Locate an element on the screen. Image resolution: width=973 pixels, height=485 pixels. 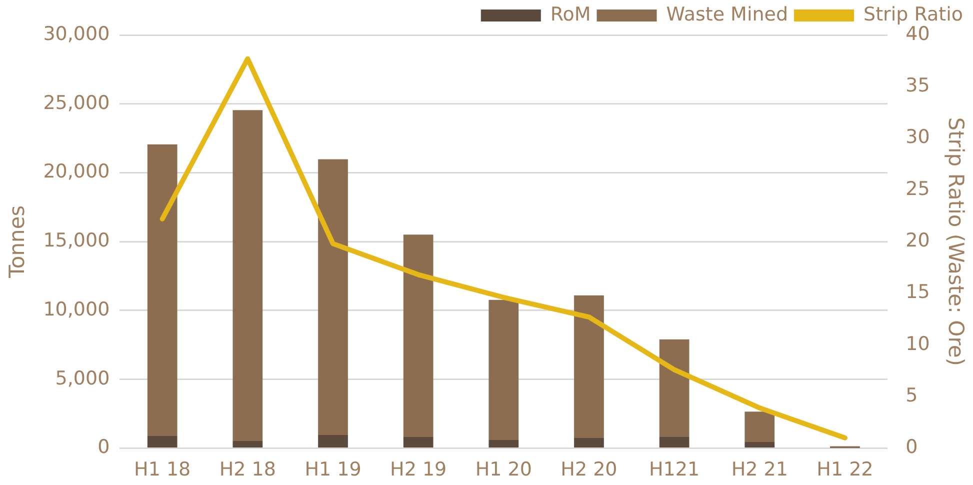
y2-tick-label: 5 is located at coordinates (912, 395).